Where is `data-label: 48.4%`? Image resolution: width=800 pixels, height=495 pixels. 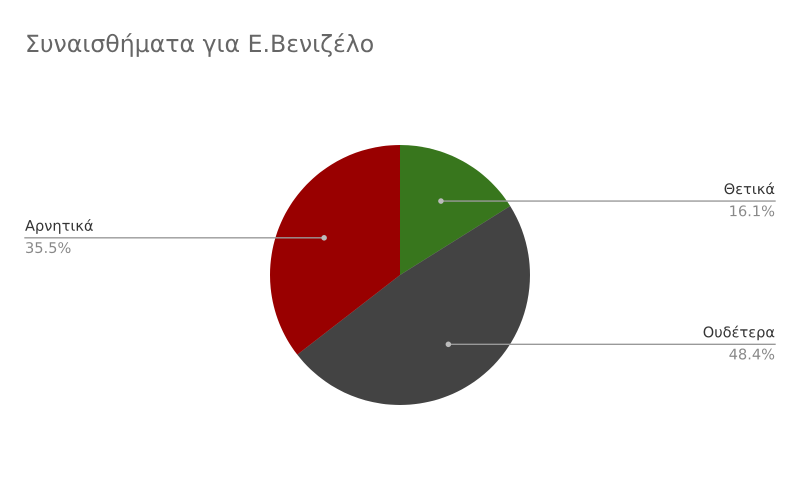 data-label: 48.4% is located at coordinates (751, 354).